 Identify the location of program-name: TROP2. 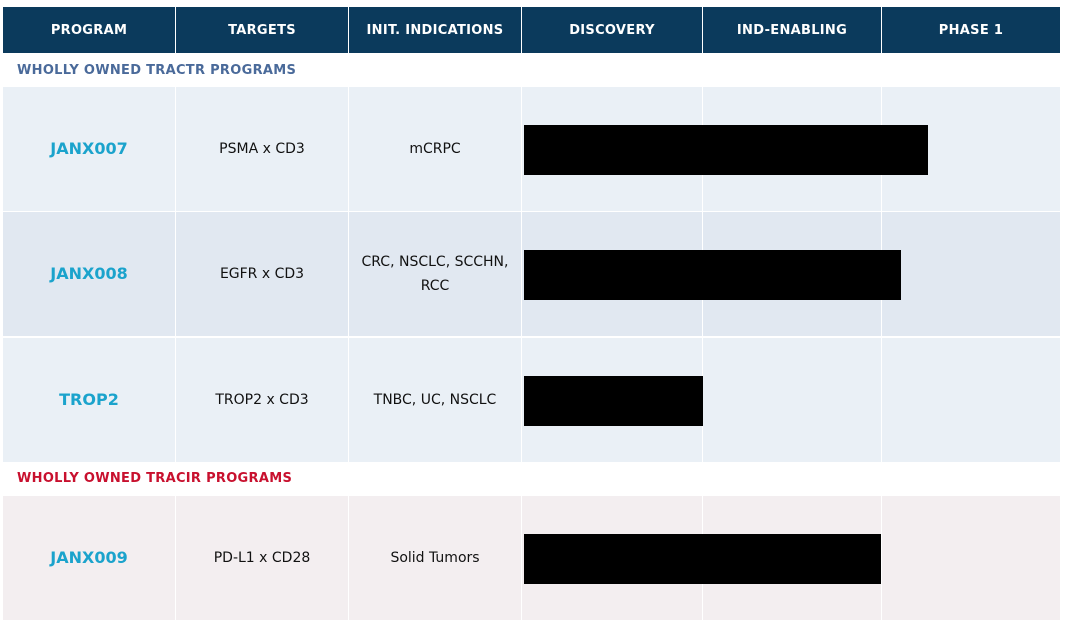
(89, 399).